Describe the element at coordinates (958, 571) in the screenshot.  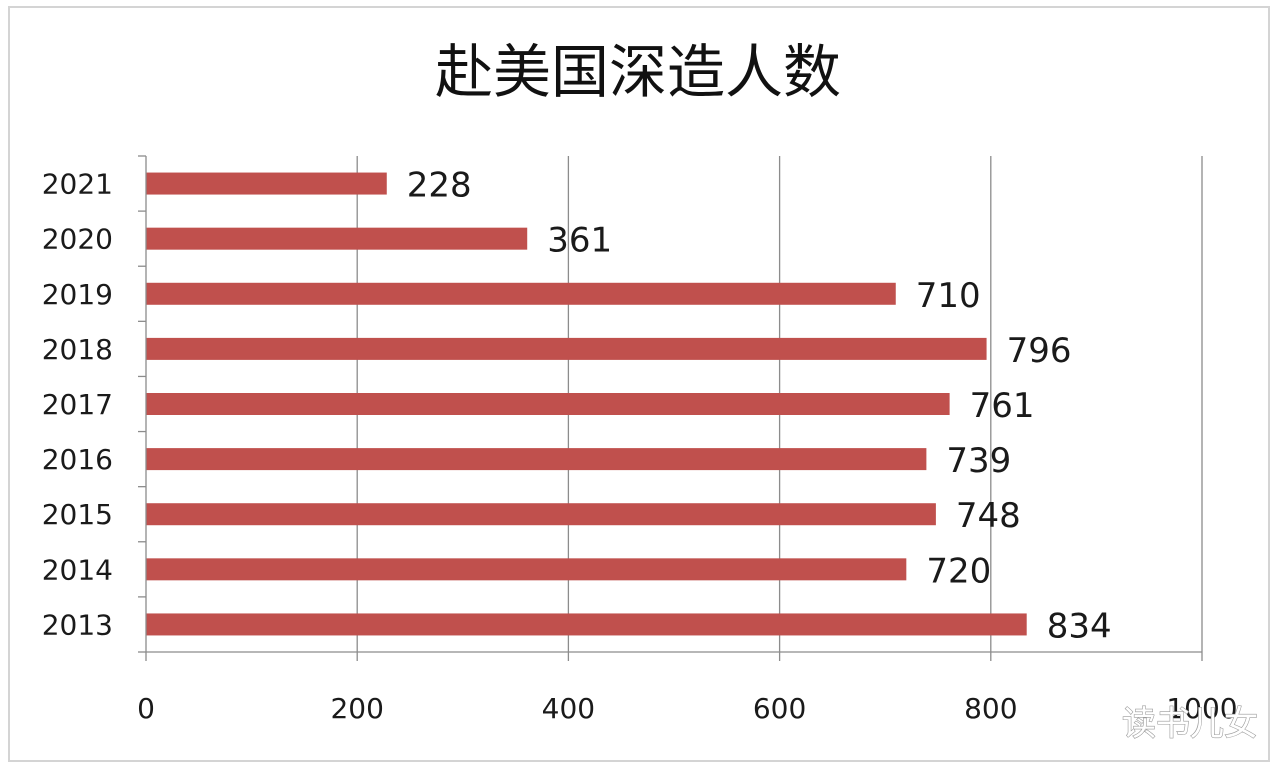
I see `data-label: 720` at that location.